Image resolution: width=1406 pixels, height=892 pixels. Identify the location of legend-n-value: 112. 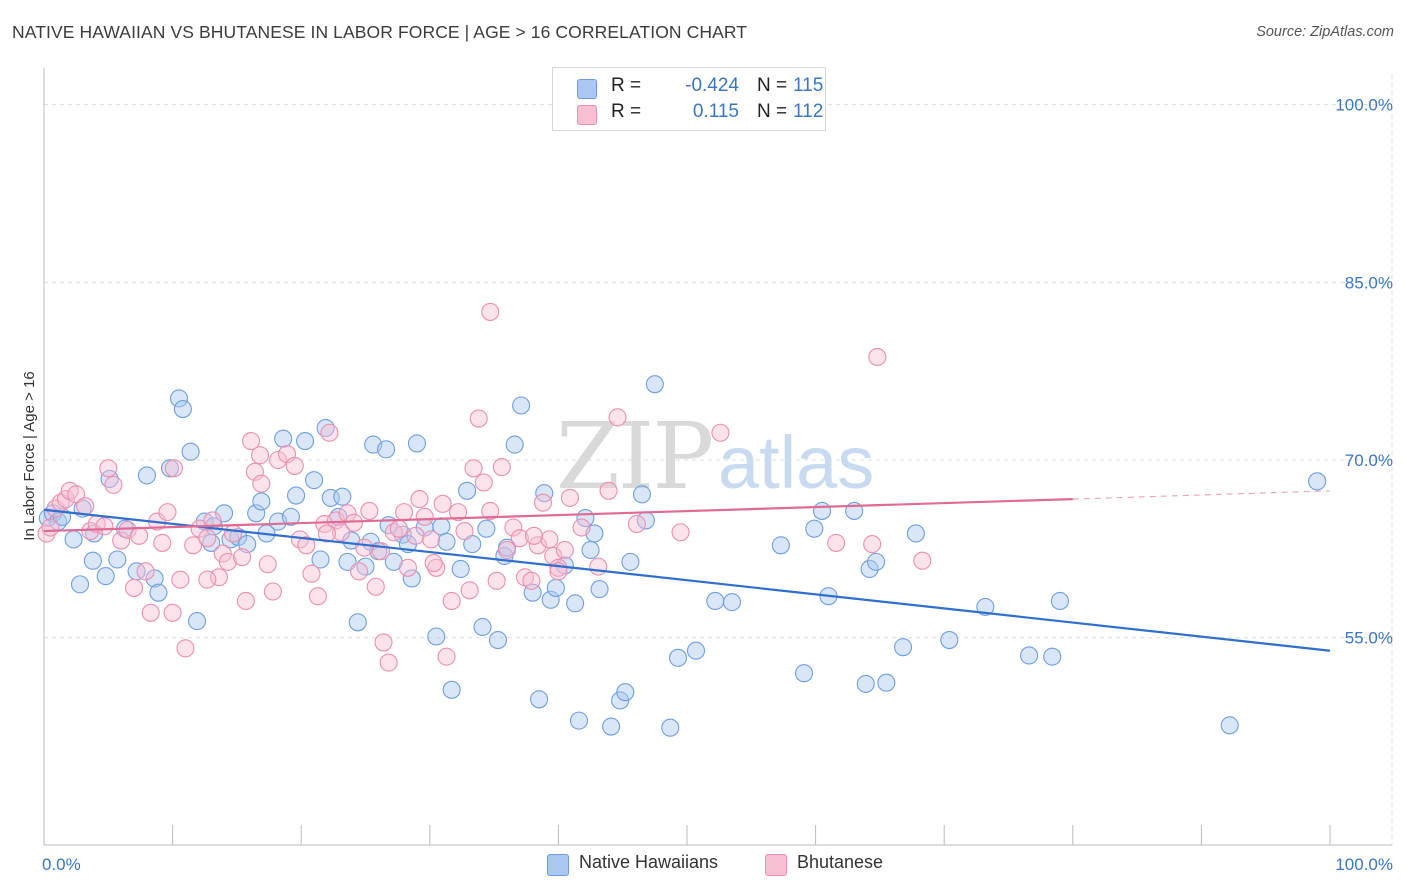
(808, 111).